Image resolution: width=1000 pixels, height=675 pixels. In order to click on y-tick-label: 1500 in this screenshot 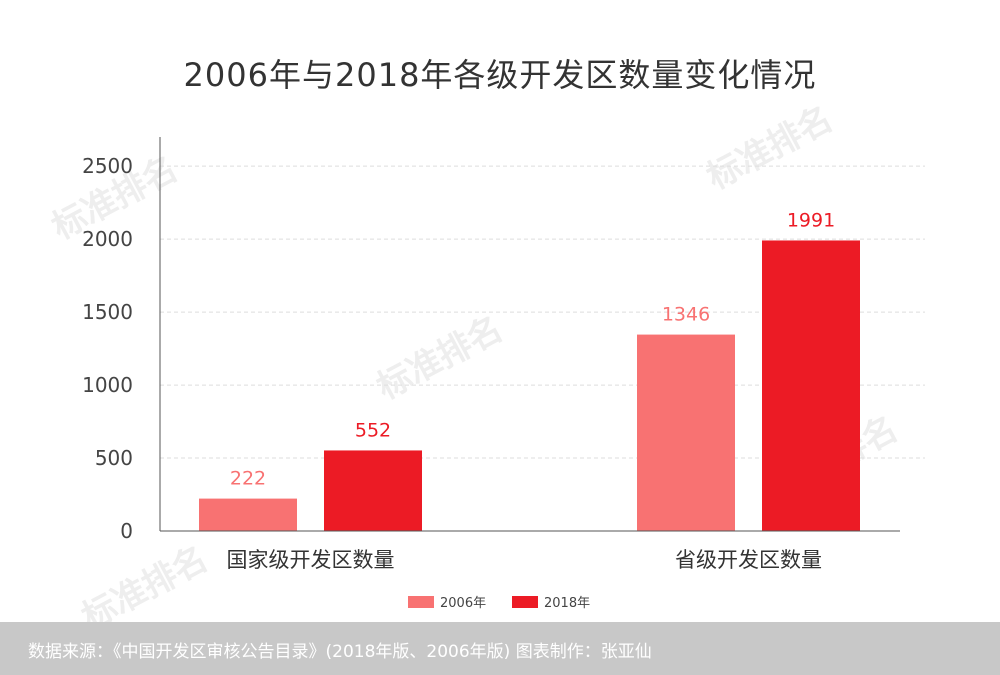, I will do `click(107, 312)`.